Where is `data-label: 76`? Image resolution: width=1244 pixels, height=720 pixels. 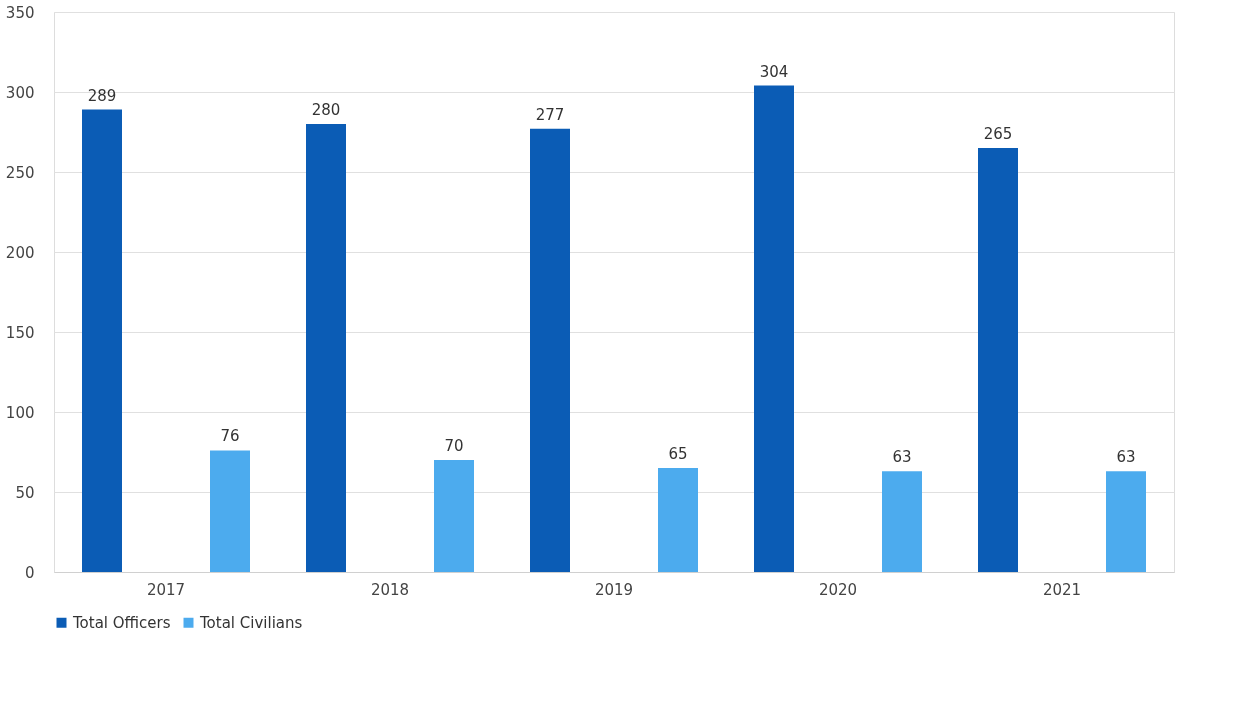
data-label: 76 is located at coordinates (230, 436).